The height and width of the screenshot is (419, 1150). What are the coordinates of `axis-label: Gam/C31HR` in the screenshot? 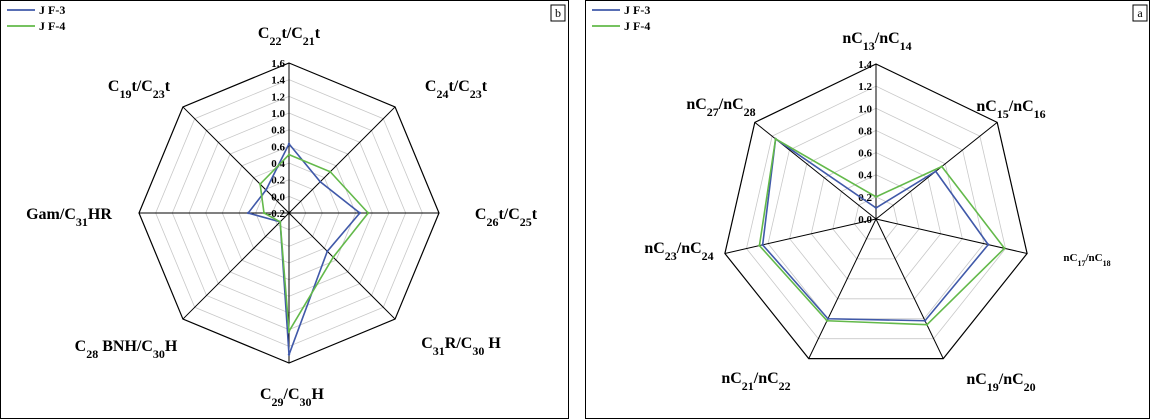 It's located at (69, 217).